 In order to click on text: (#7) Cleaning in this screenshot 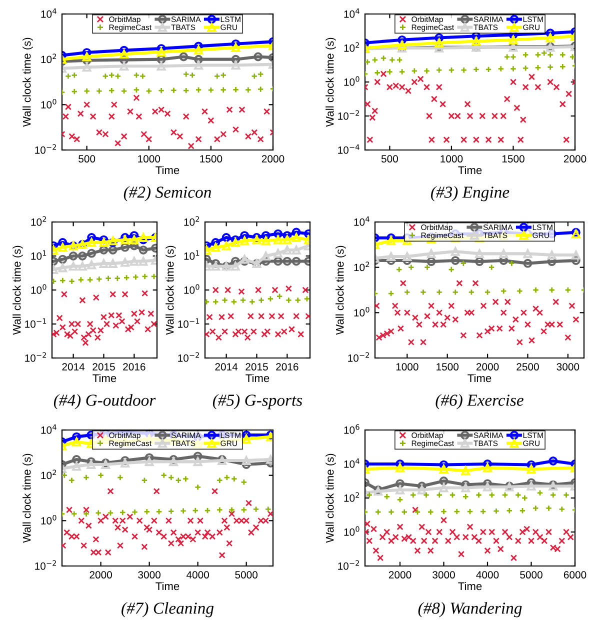, I will do `click(168, 610)`.